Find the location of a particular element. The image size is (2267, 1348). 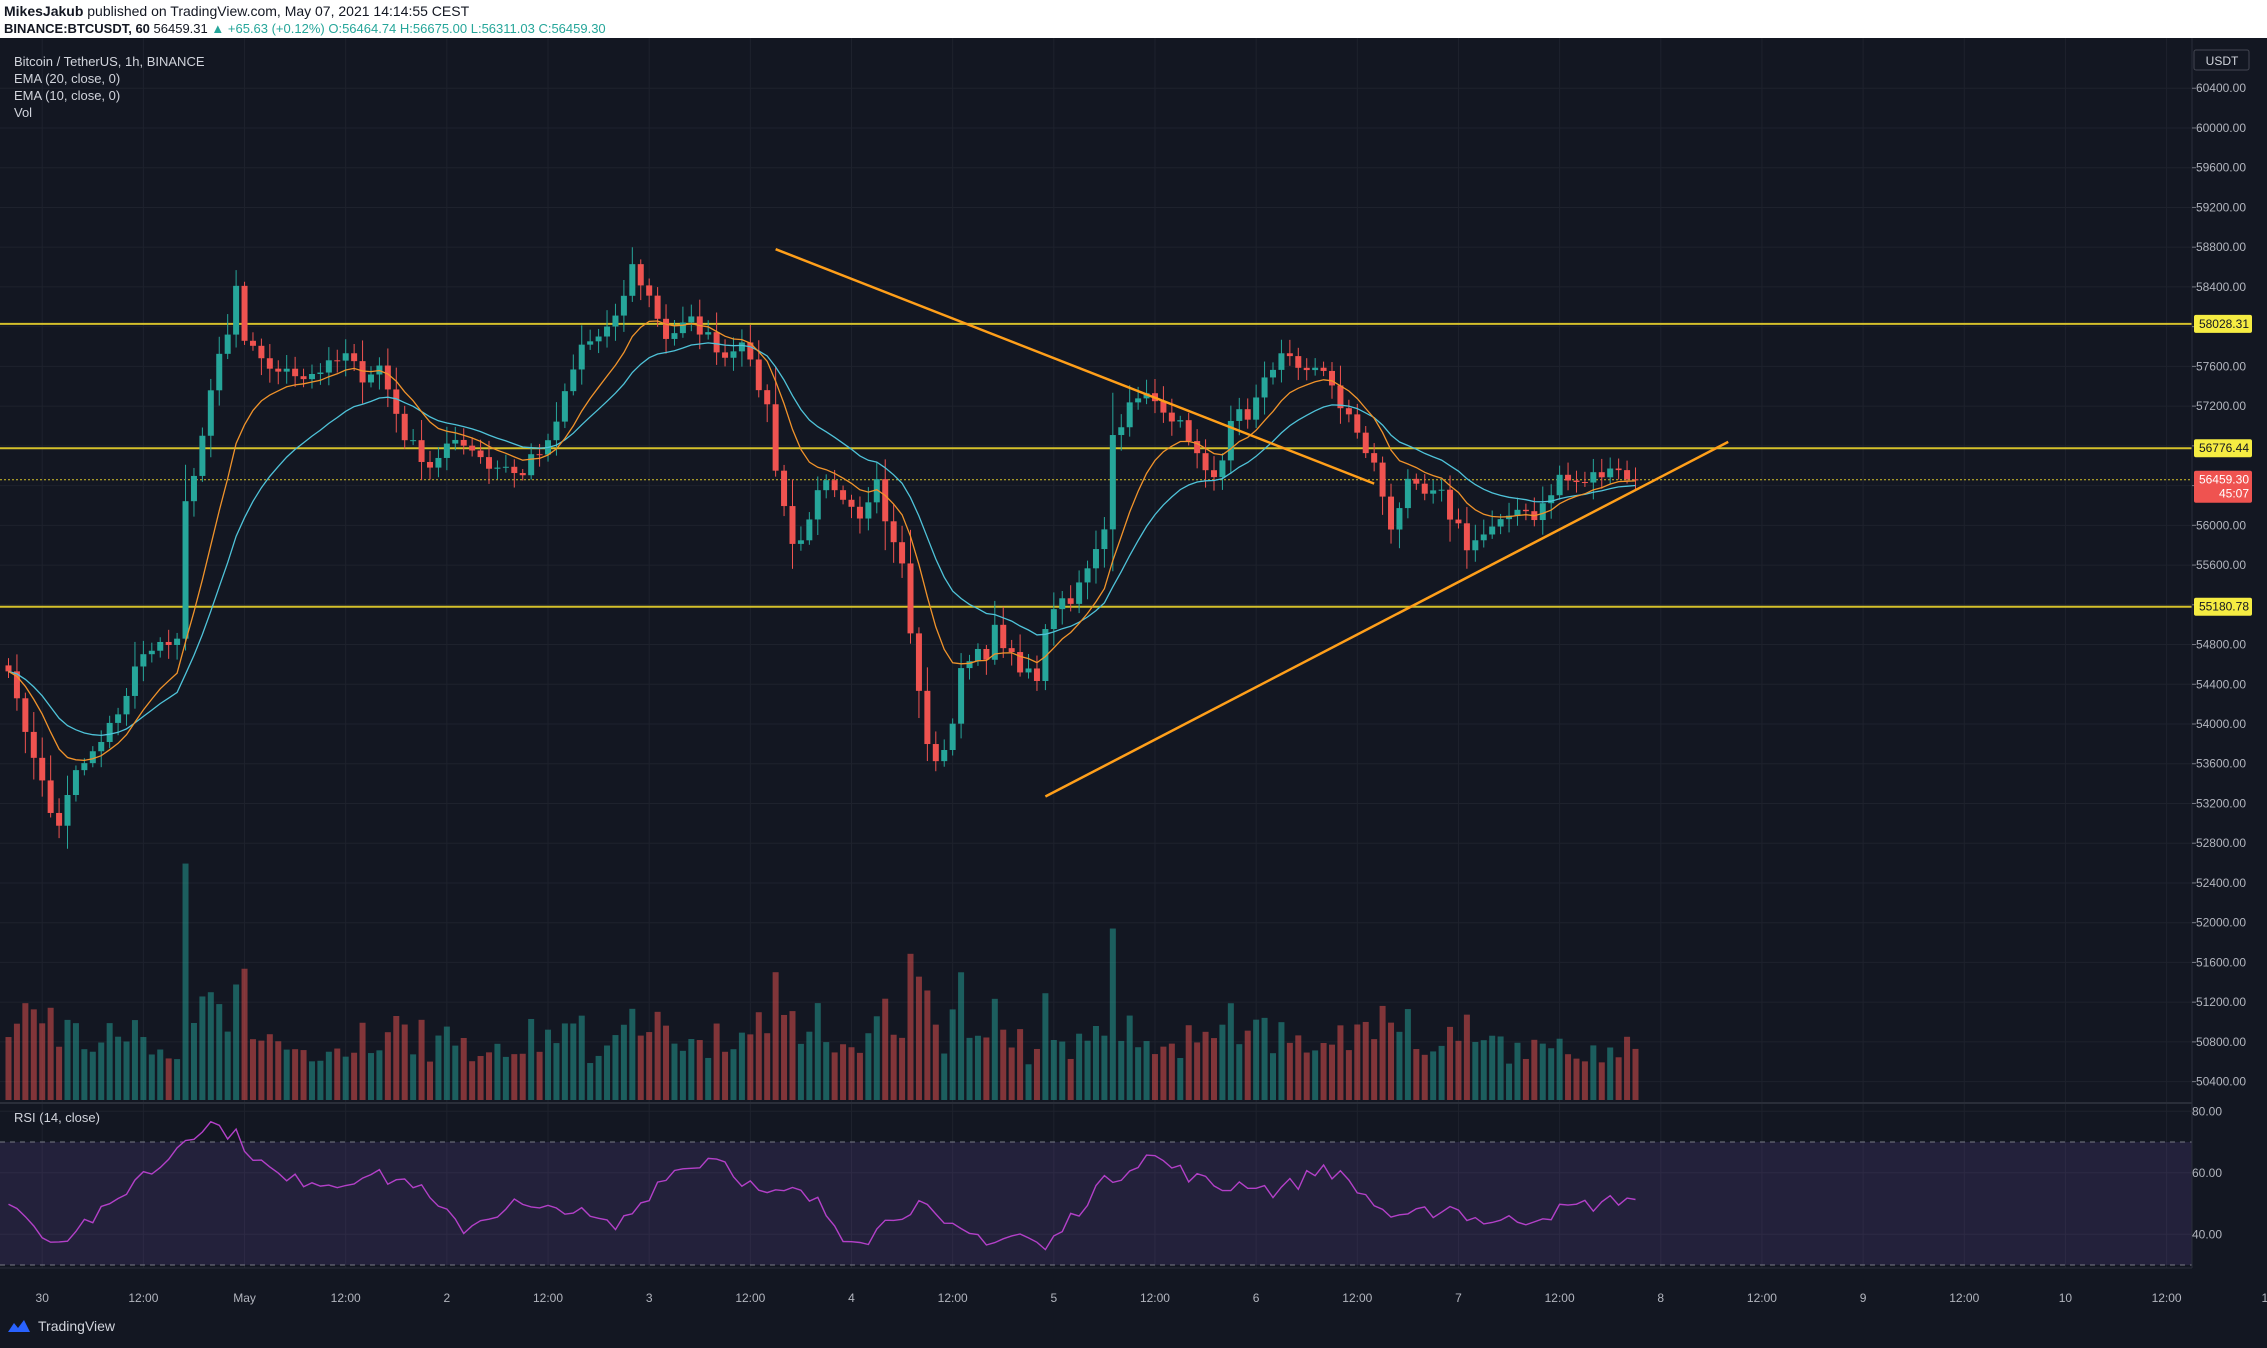

rsi-band is located at coordinates (1096, 1203).